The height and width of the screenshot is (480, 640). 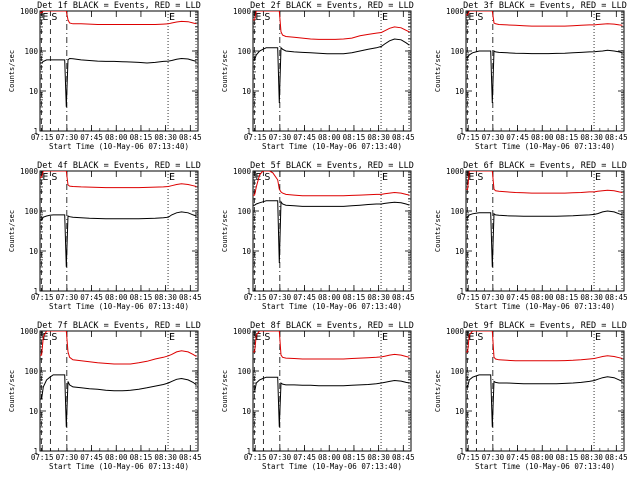 What do you see at coordinates (118, 400) in the screenshot?
I see `series-events-line` at bounding box center [118, 400].